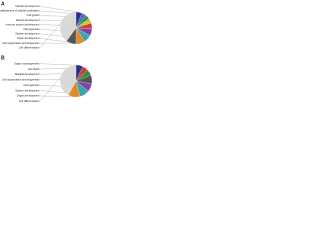 The width and height of the screenshot is (320, 240). Describe the element at coordinates (27, 74) in the screenshot. I see `slice-label: Skeletal development` at that location.